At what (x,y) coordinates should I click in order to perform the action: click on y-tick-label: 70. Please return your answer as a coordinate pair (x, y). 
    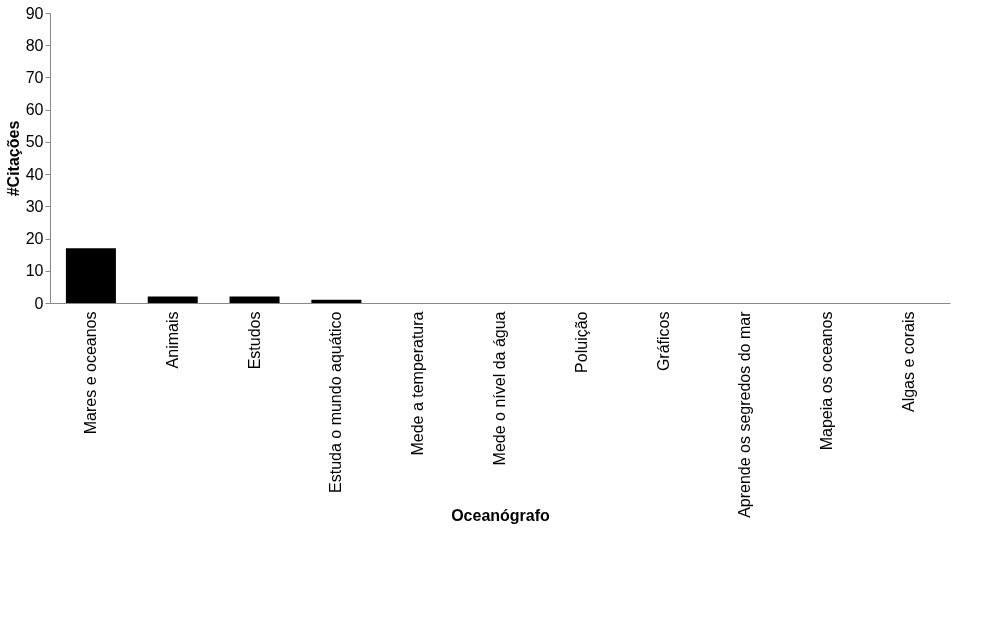
    Looking at the image, I should click on (34, 77).